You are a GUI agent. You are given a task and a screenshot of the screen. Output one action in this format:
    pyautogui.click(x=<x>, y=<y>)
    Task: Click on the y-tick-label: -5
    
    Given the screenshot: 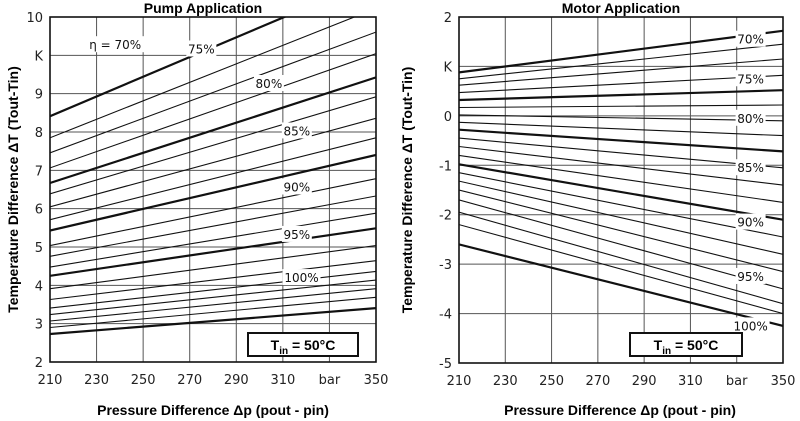 What is the action you would take?
    pyautogui.click(x=445, y=364)
    